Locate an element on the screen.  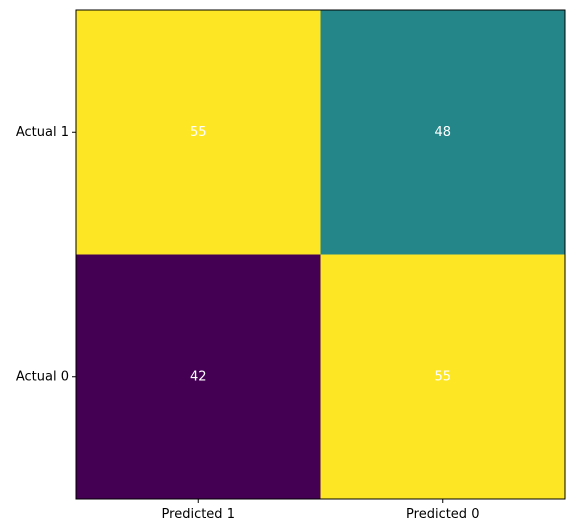
y-axis-ticks: Actual 1 Actual 0 is located at coordinates (46, 254).